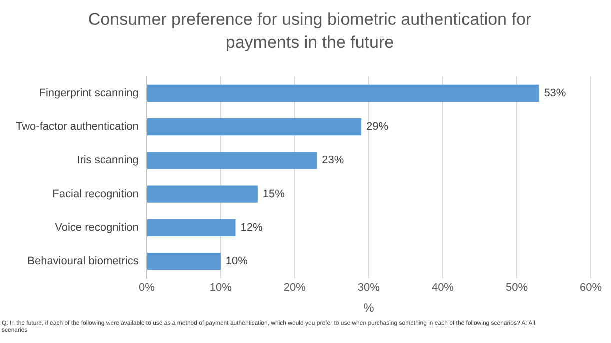 The height and width of the screenshot is (343, 611). I want to click on x-tick-label: 10%, so click(221, 288).